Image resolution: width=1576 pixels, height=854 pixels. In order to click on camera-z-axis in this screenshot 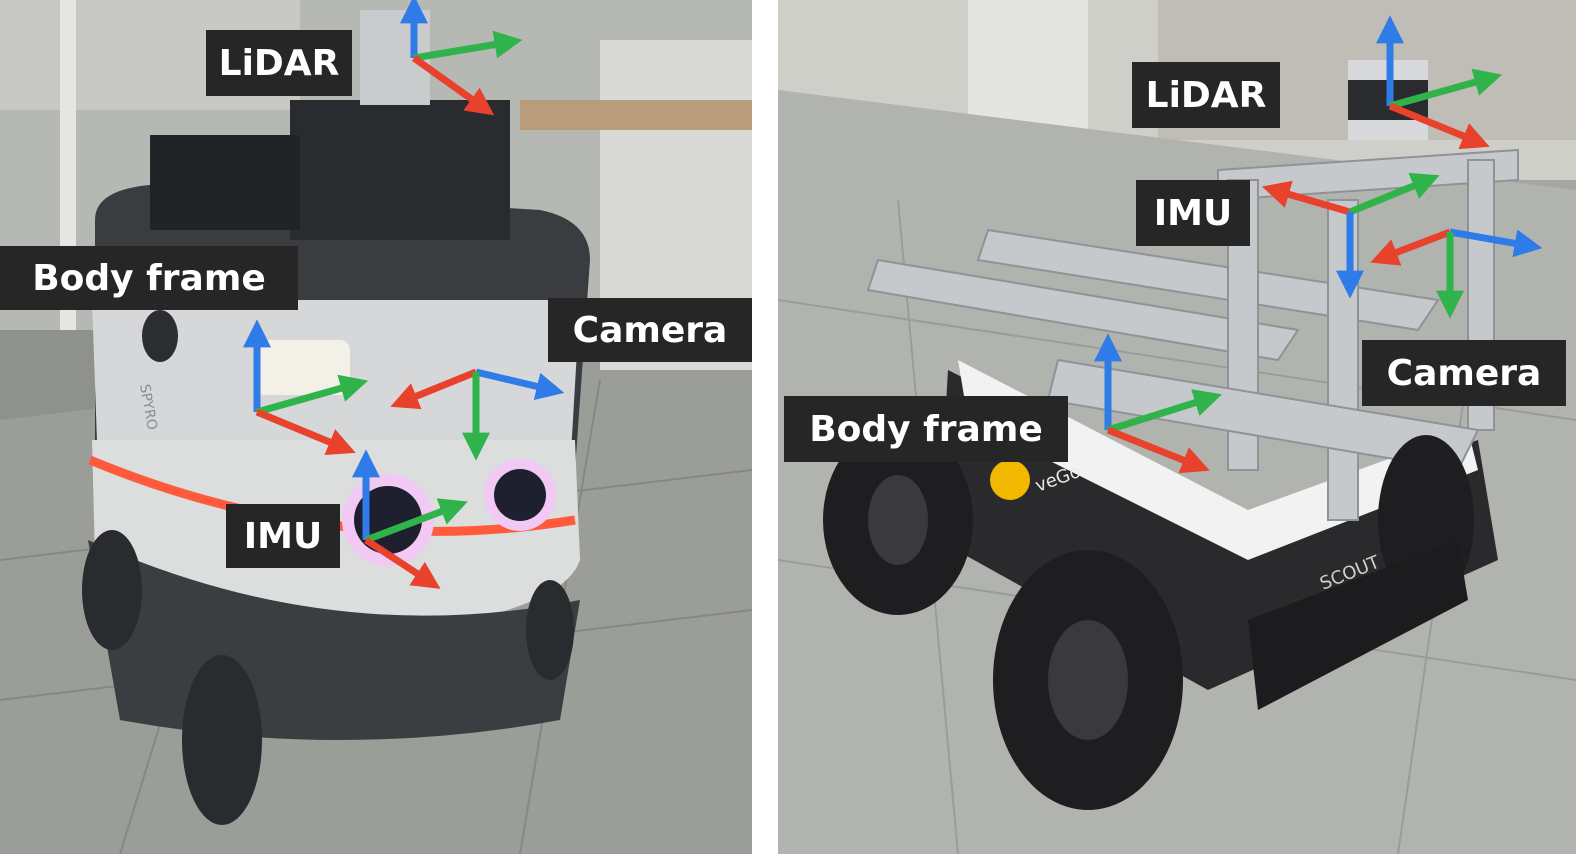, I will do `click(520, 384)`.